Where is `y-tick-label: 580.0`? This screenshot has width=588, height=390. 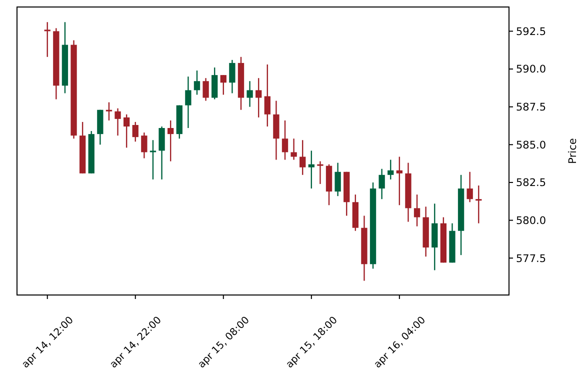 y-tick-label: 580.0 is located at coordinates (531, 220).